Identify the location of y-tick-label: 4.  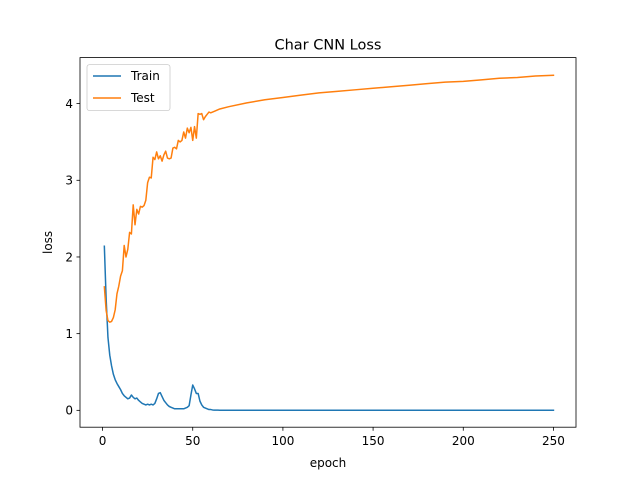
(69, 104).